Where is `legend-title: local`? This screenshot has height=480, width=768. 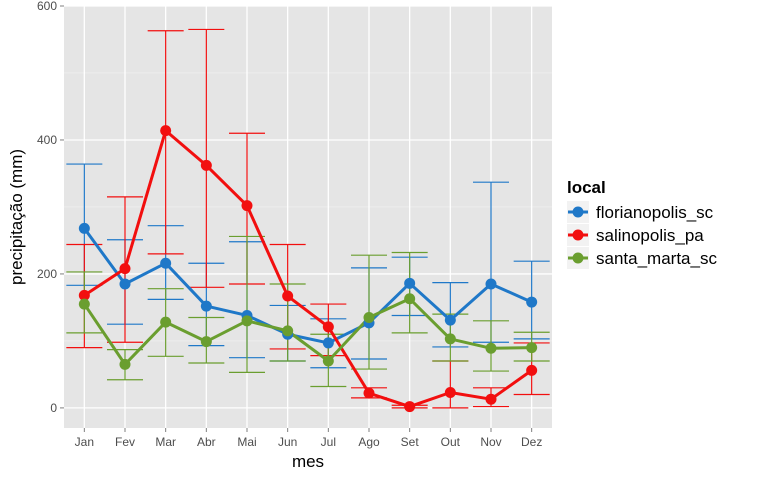
legend-title: local is located at coordinates (586, 187).